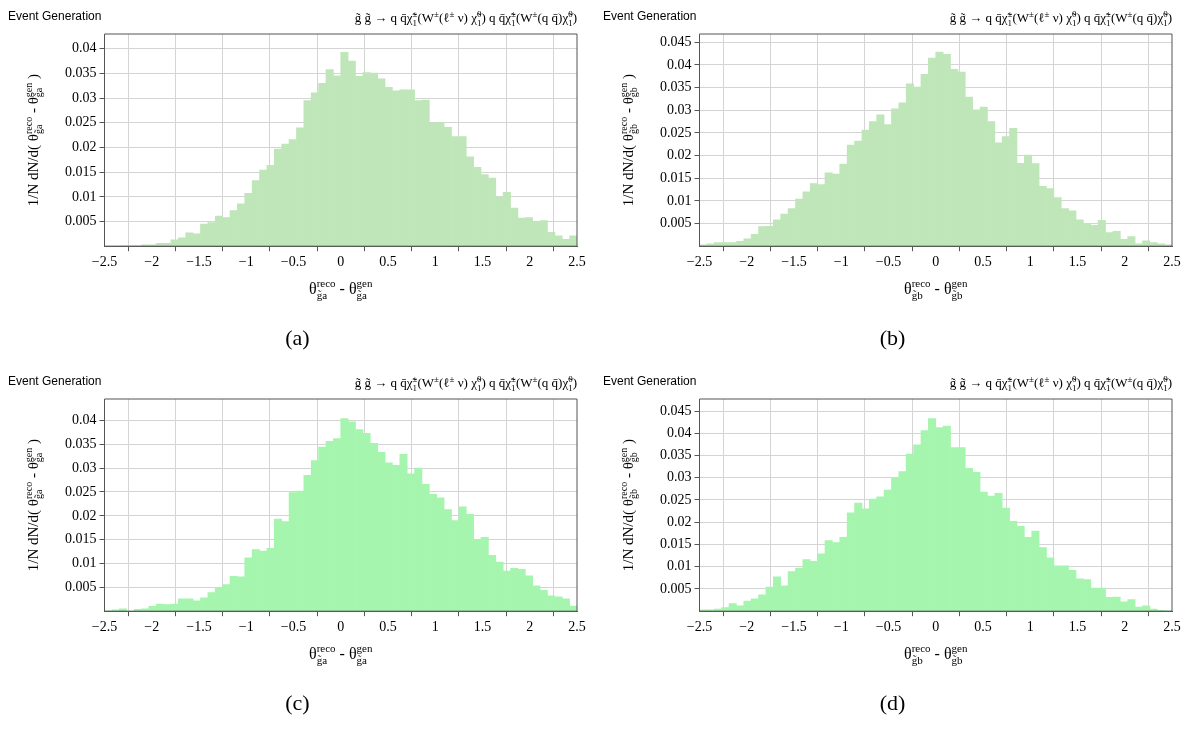 This screenshot has height=729, width=1190. I want to click on text: (c), so click(297, 702).